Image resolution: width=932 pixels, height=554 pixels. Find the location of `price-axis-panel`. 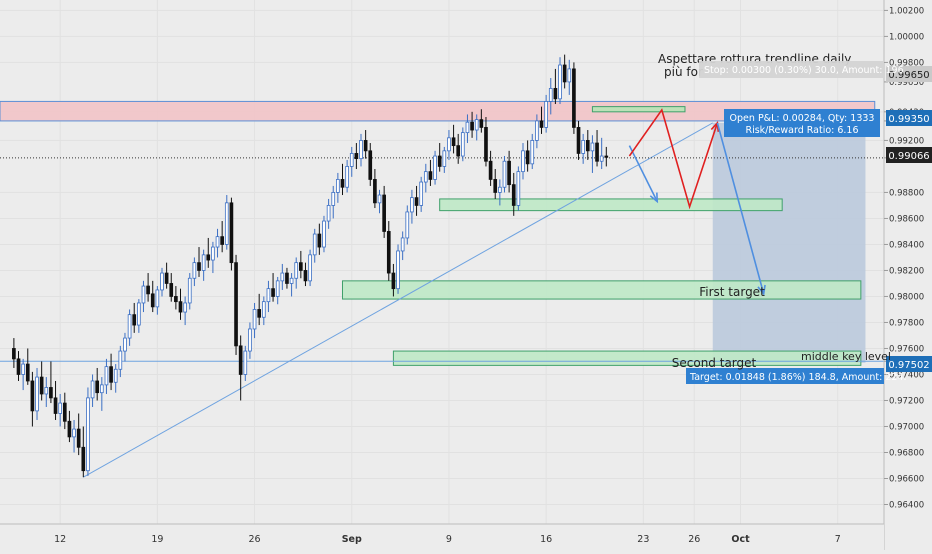

price-axis-panel is located at coordinates (908, 275).